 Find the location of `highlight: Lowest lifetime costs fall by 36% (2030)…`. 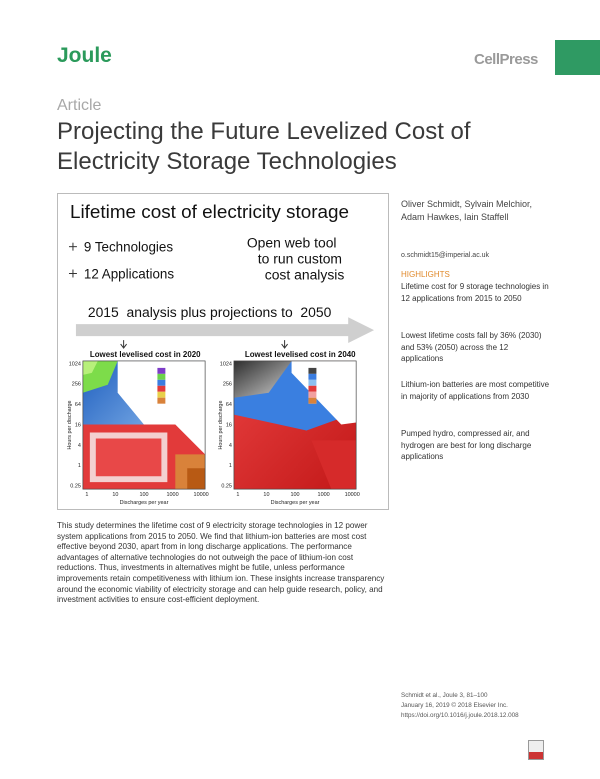

highlight: Lowest lifetime costs fall by 36% (2030)… is located at coordinates (471, 347).